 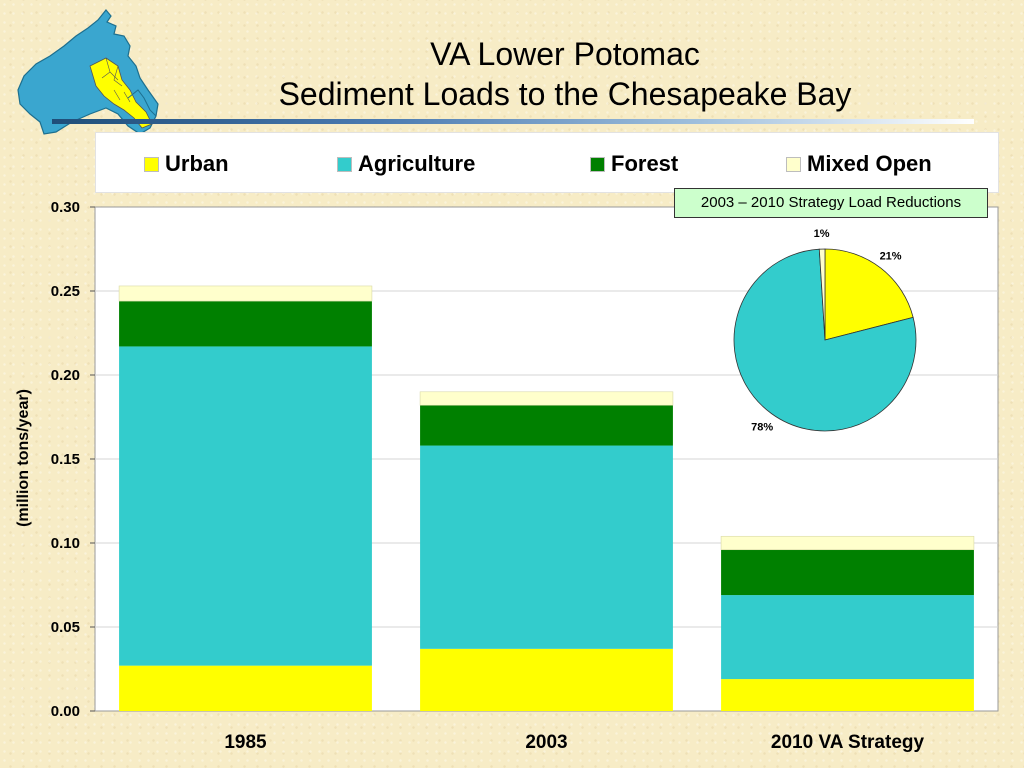 What do you see at coordinates (869, 163) in the screenshot?
I see `legend-label-mixed-open: Mixed Open` at bounding box center [869, 163].